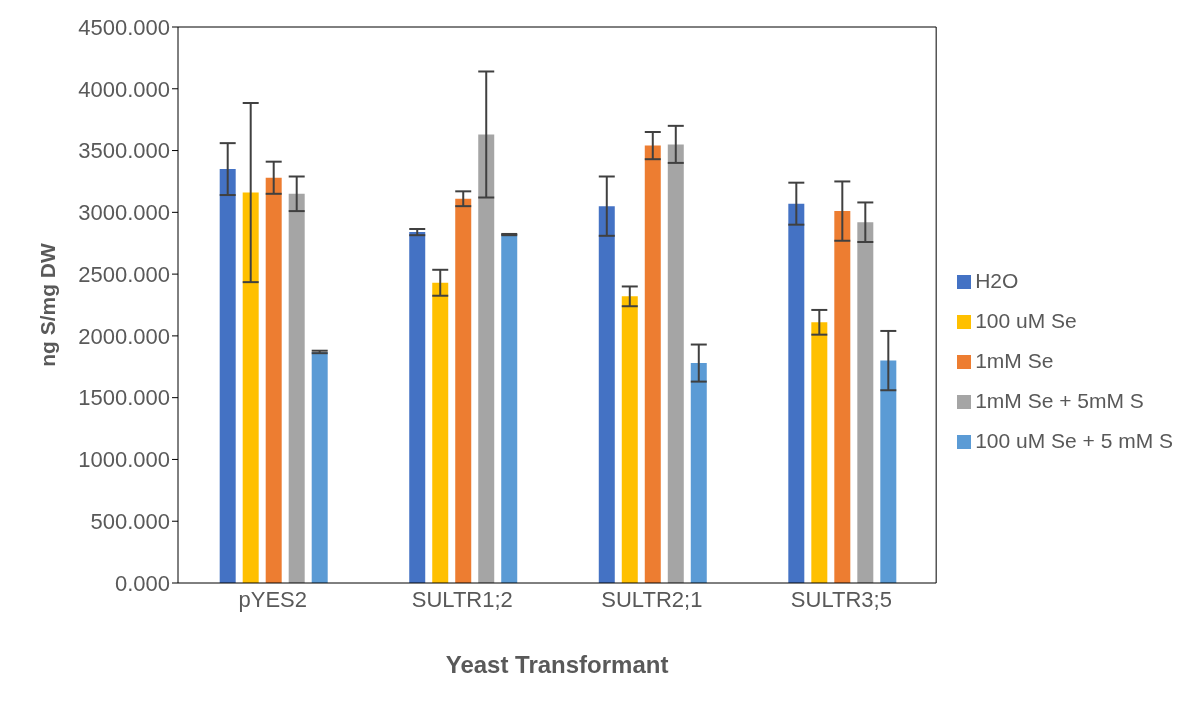 Image resolution: width=1200 pixels, height=723 pixels. What do you see at coordinates (1014, 360) in the screenshot?
I see `legend-label: 1mM Se` at bounding box center [1014, 360].